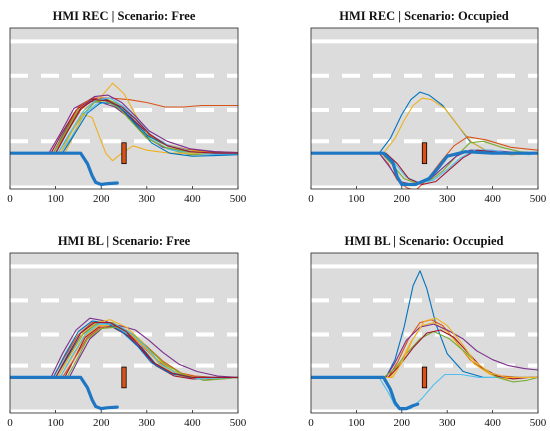 This screenshot has width=550, height=431. I want to click on panel-title: HMI BL | Scenario: Free, so click(124, 241).